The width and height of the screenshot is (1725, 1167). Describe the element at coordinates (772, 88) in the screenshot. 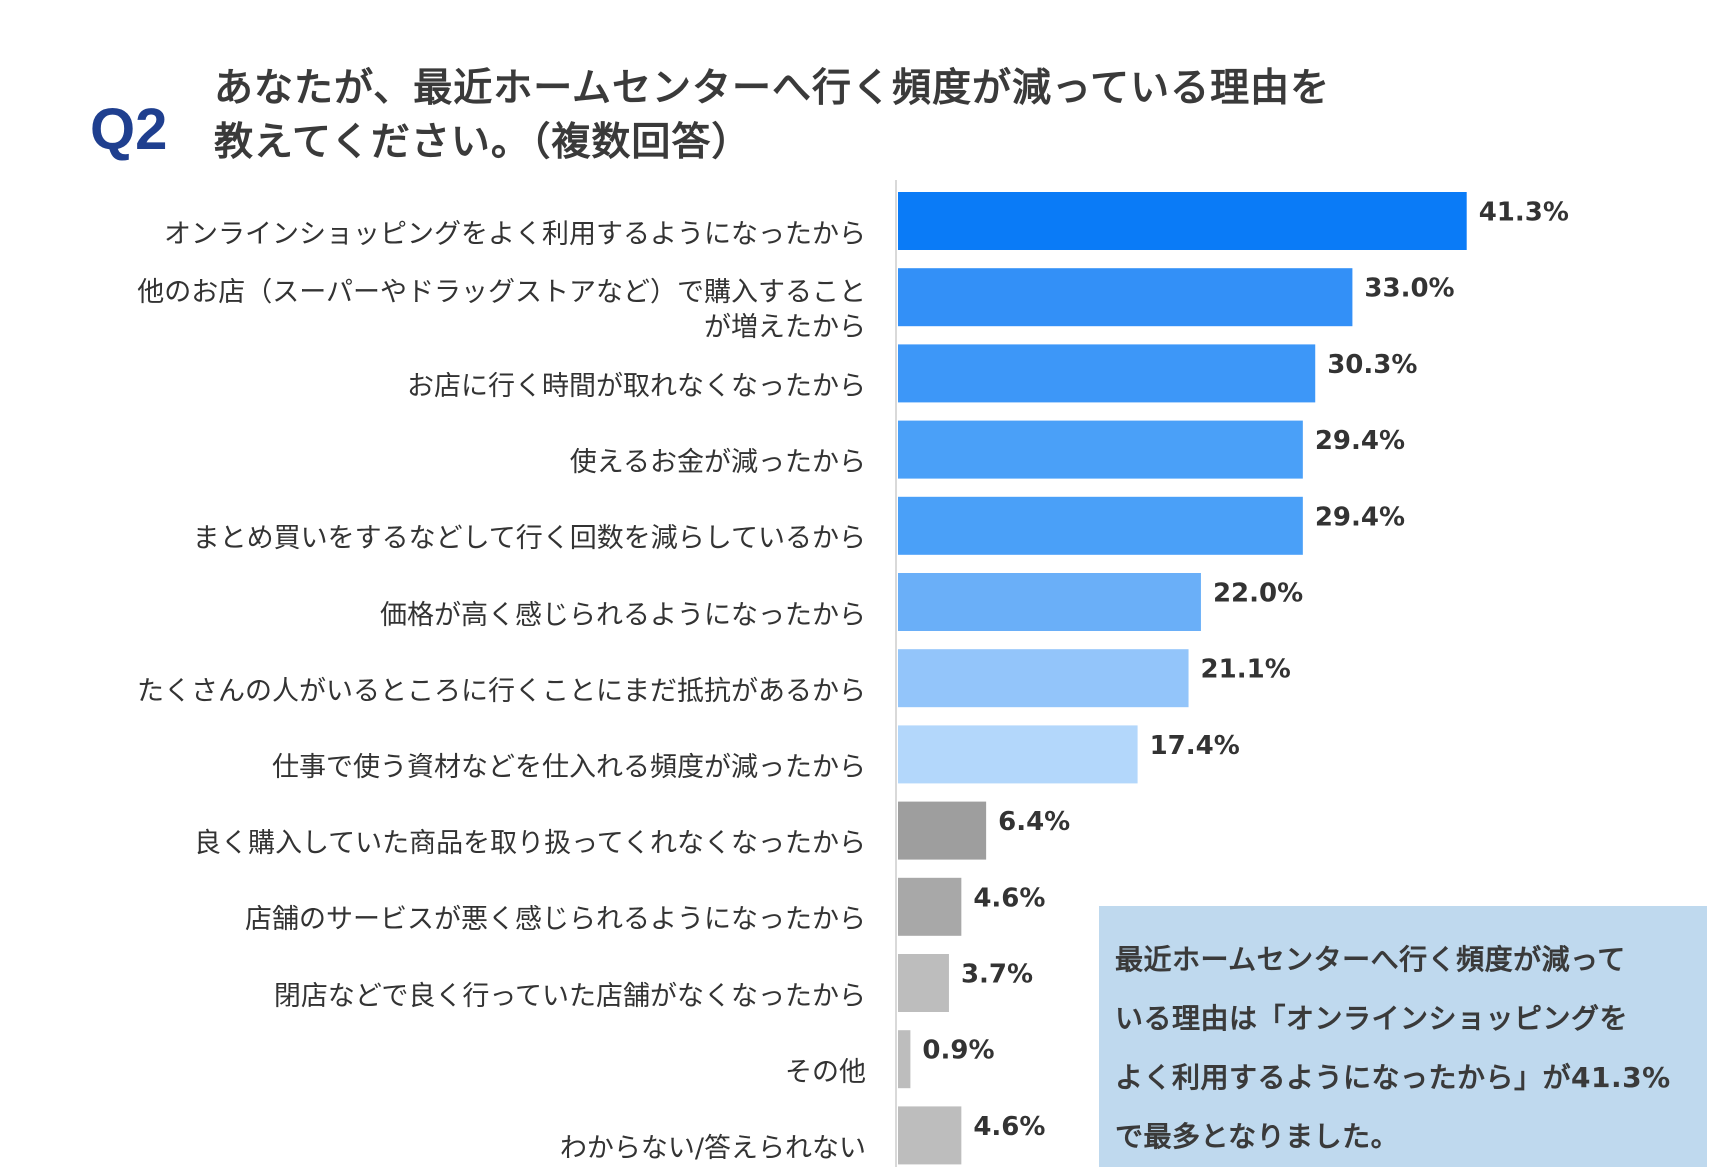

I see `title-line-1: あなたが、最近ホームセンターへ行く頻度が減っている理由を` at that location.